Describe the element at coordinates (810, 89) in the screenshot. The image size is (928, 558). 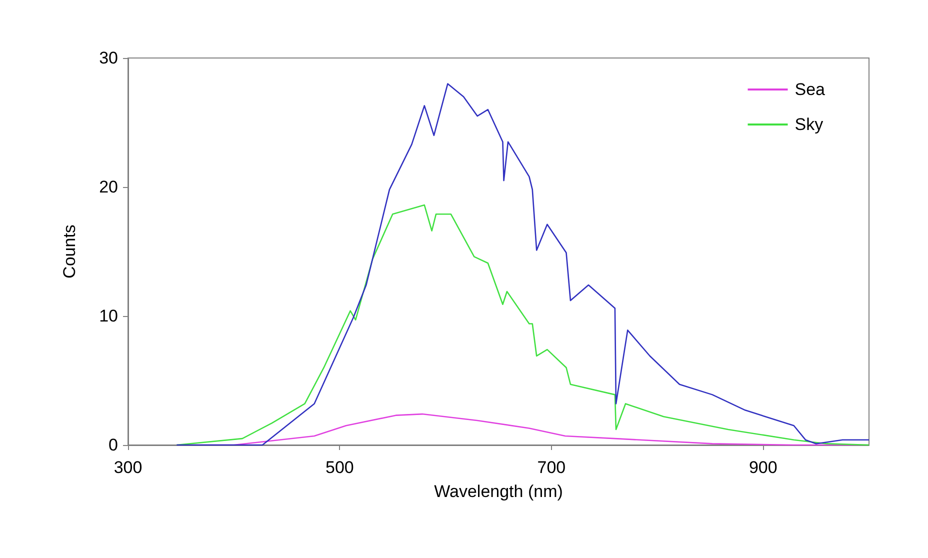
I see `legend-label: Sea` at that location.